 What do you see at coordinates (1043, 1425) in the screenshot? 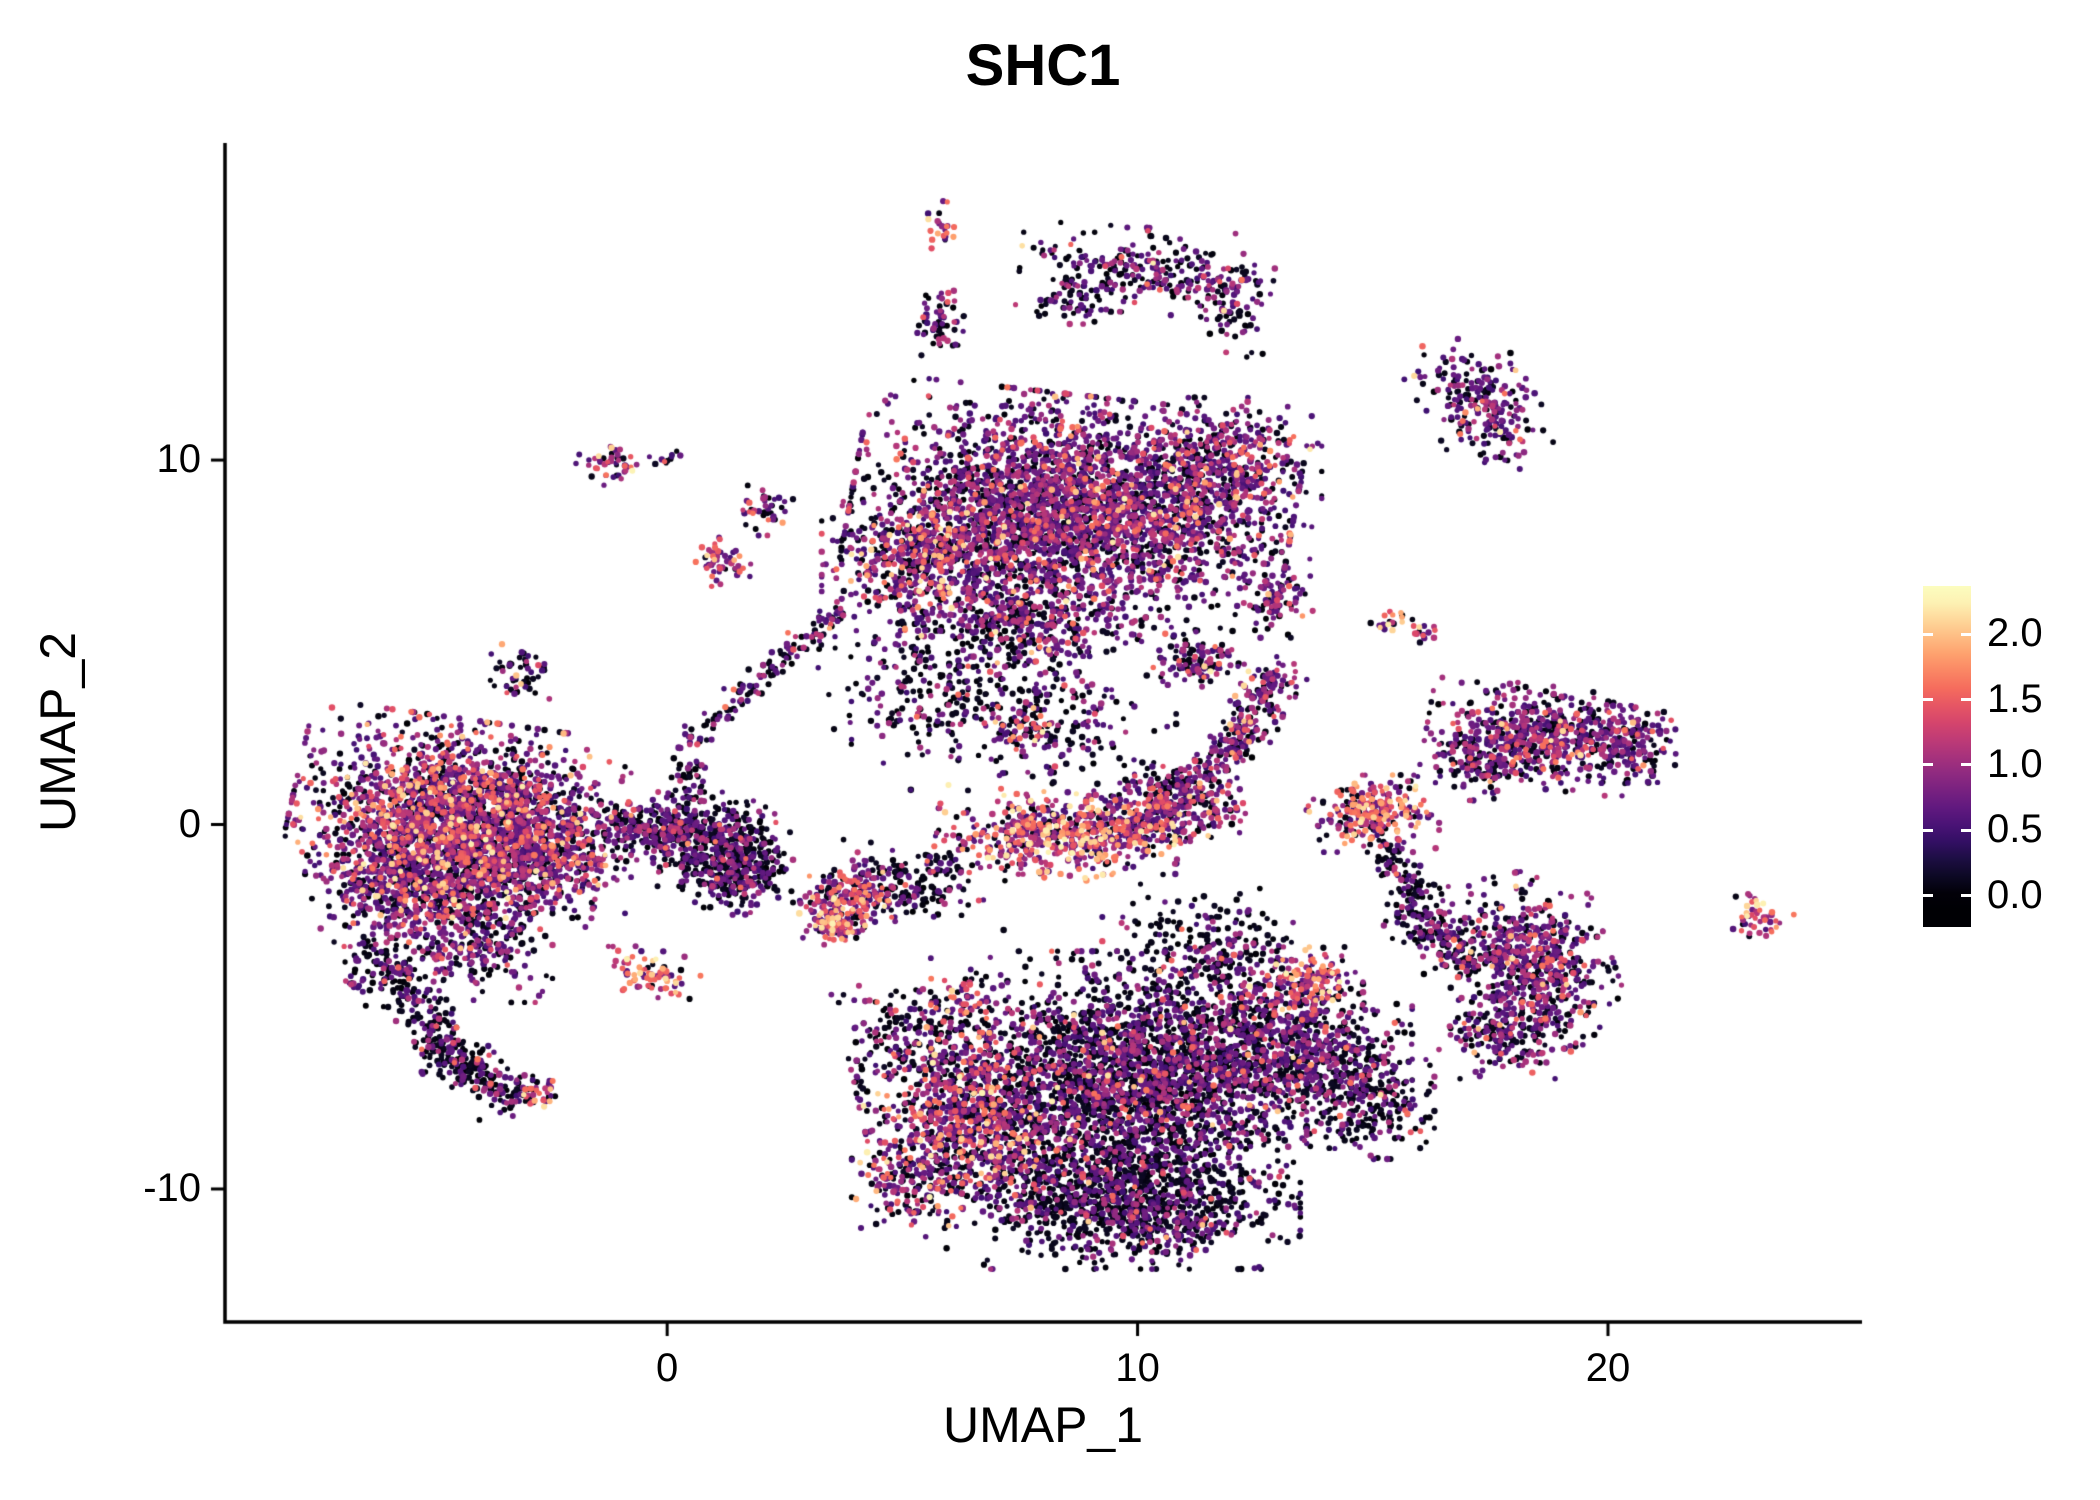
I see `x-axis-label: UMAP_1` at bounding box center [1043, 1425].